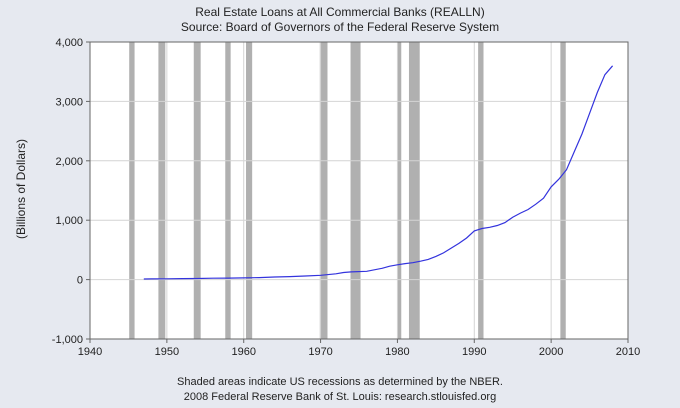  What do you see at coordinates (69, 162) in the screenshot?
I see `y-tick-label: 2,000` at bounding box center [69, 162].